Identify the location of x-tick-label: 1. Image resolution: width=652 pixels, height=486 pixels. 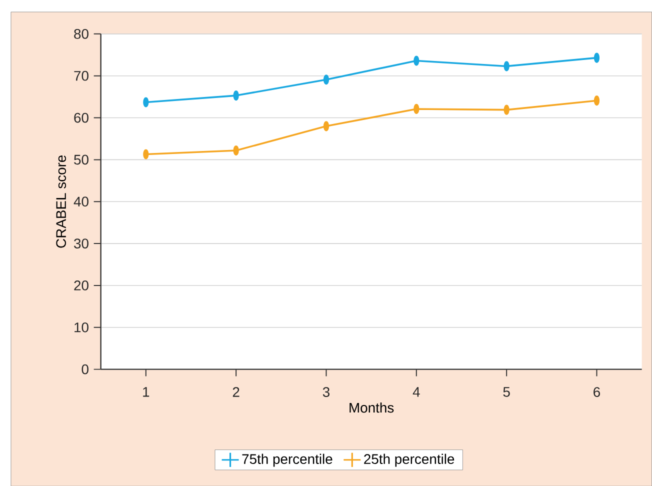
(146, 391).